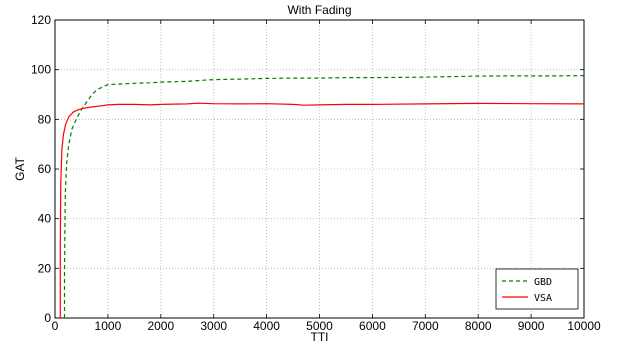  I want to click on y-tick-label: 100, so click(41, 70).